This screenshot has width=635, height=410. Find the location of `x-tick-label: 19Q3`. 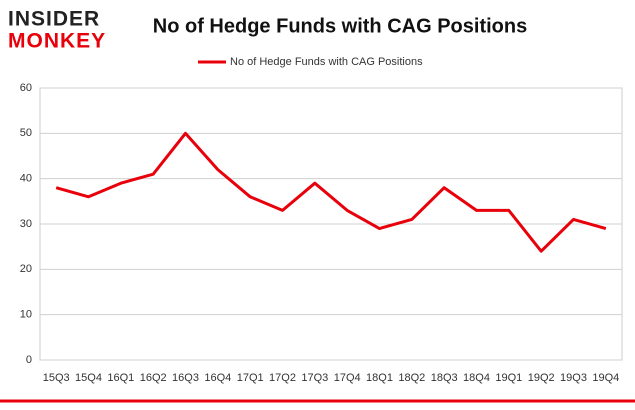

x-tick-label: 19Q3 is located at coordinates (573, 378).